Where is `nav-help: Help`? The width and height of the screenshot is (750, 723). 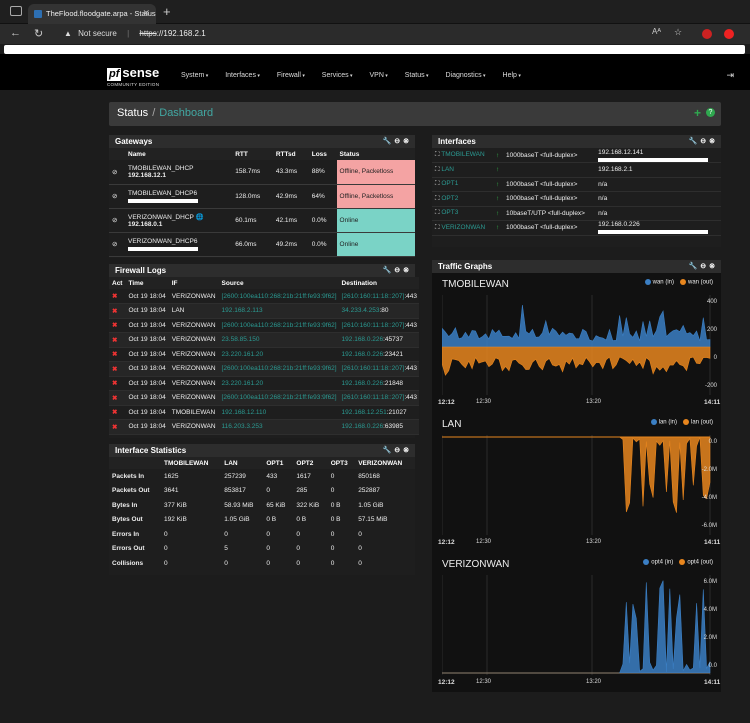
nav-help: Help is located at coordinates (512, 75).